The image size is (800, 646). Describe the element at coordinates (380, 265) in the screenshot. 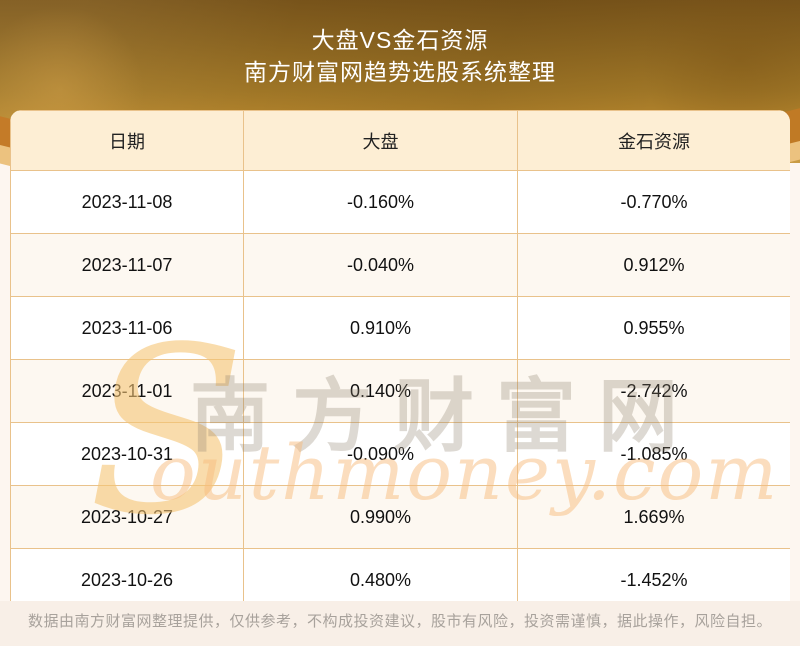

I see `table-cell: -0.040%` at that location.